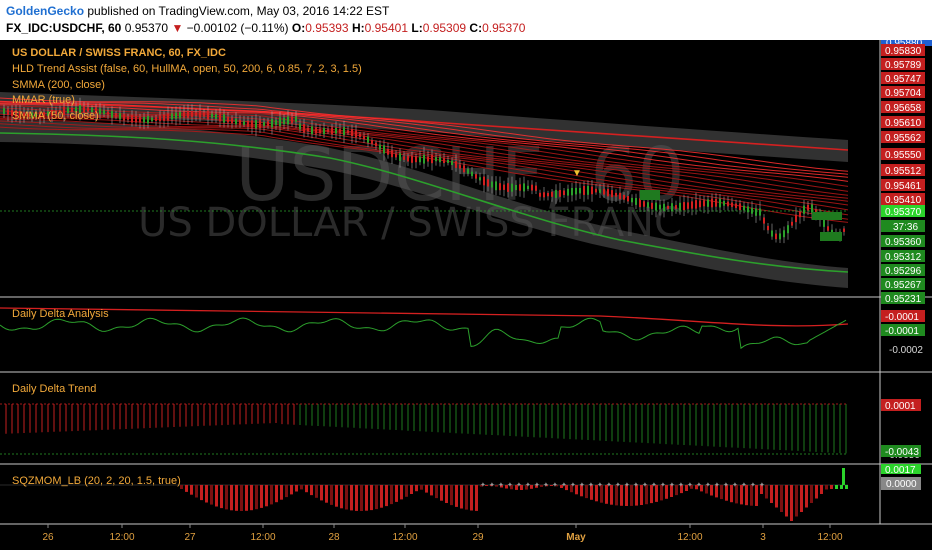 This screenshot has height=550, width=932. I want to click on sqz-axis: 0.0017 0.0000, so click(901, 477).